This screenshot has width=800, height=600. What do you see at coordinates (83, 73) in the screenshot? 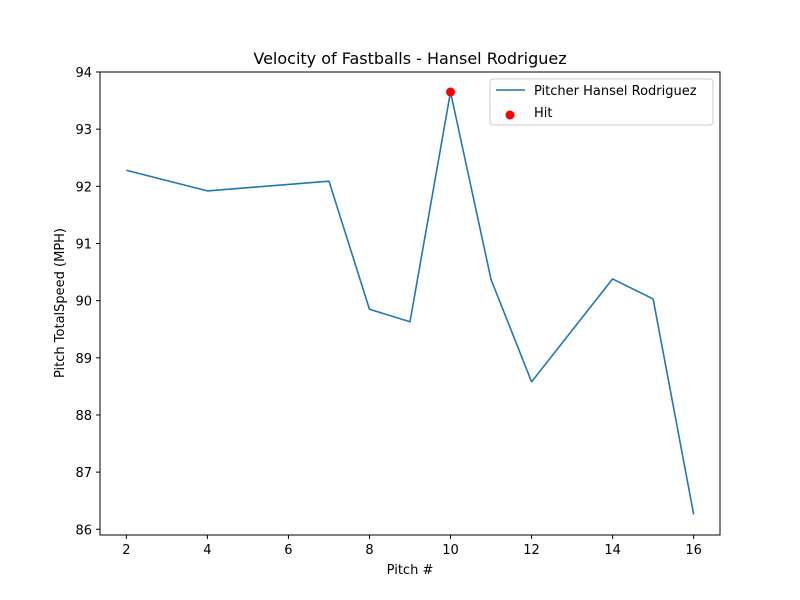
I see `y-tick-label-94: 94` at bounding box center [83, 73].